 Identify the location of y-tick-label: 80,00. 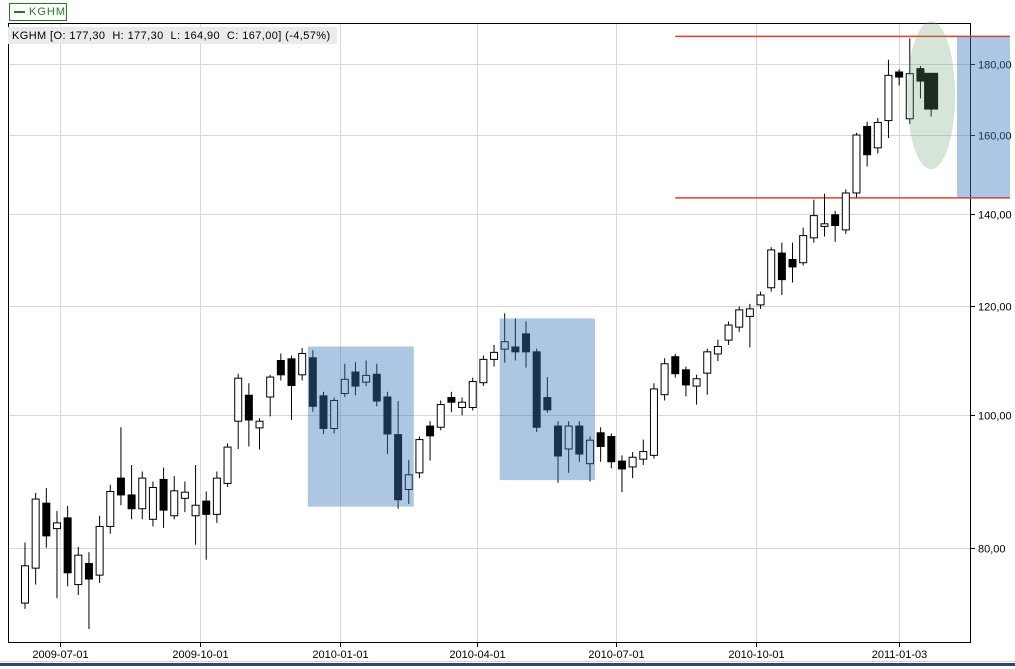
(992, 550).